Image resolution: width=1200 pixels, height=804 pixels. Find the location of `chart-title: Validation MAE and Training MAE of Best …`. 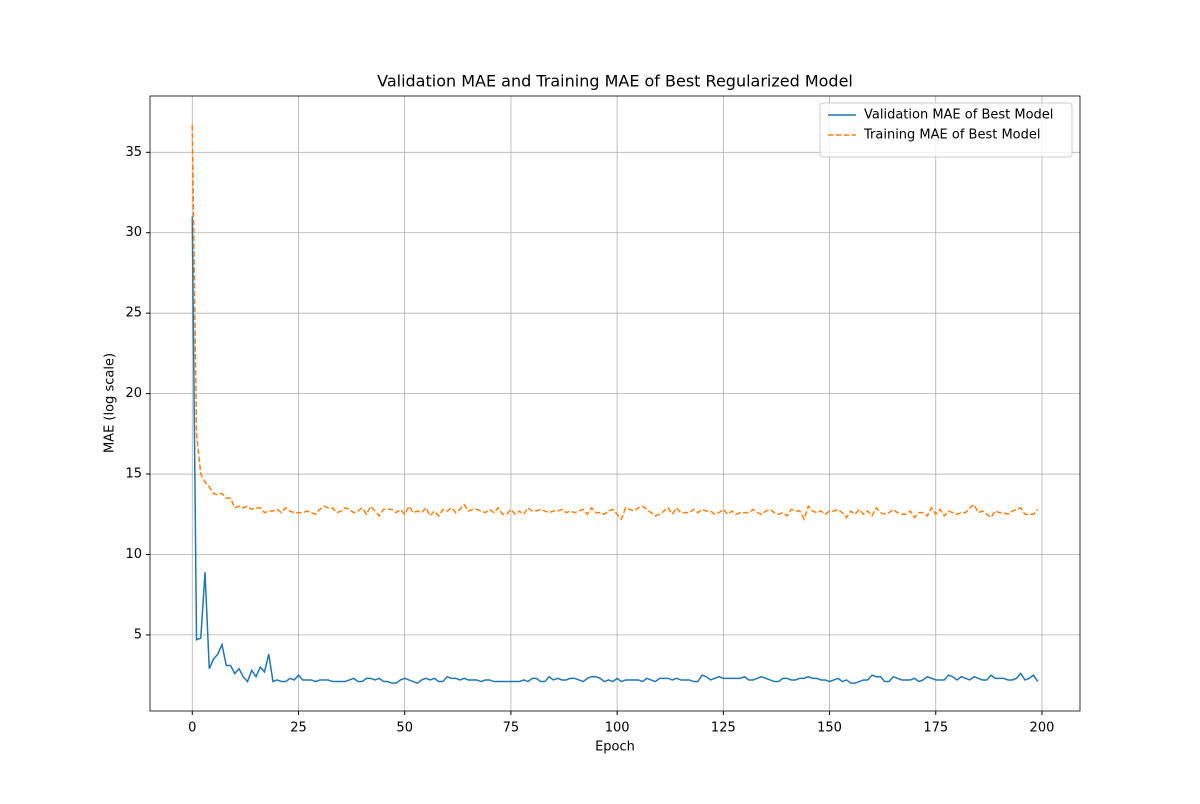

chart-title: Validation MAE and Training MAE of Best … is located at coordinates (615, 81).